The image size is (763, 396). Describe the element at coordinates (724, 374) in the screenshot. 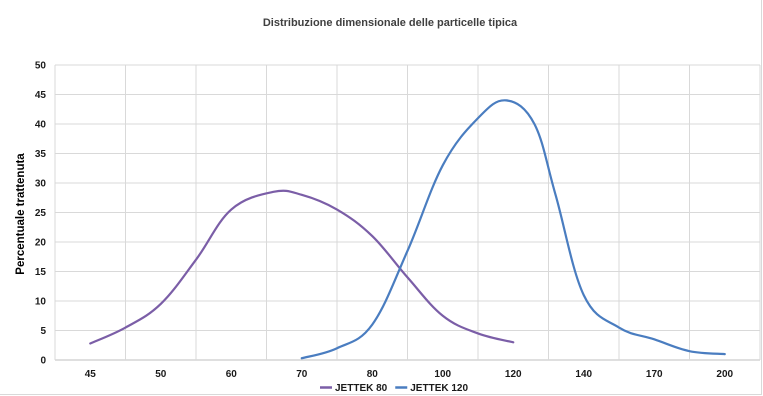

I see `x-tick-label: 200` at that location.